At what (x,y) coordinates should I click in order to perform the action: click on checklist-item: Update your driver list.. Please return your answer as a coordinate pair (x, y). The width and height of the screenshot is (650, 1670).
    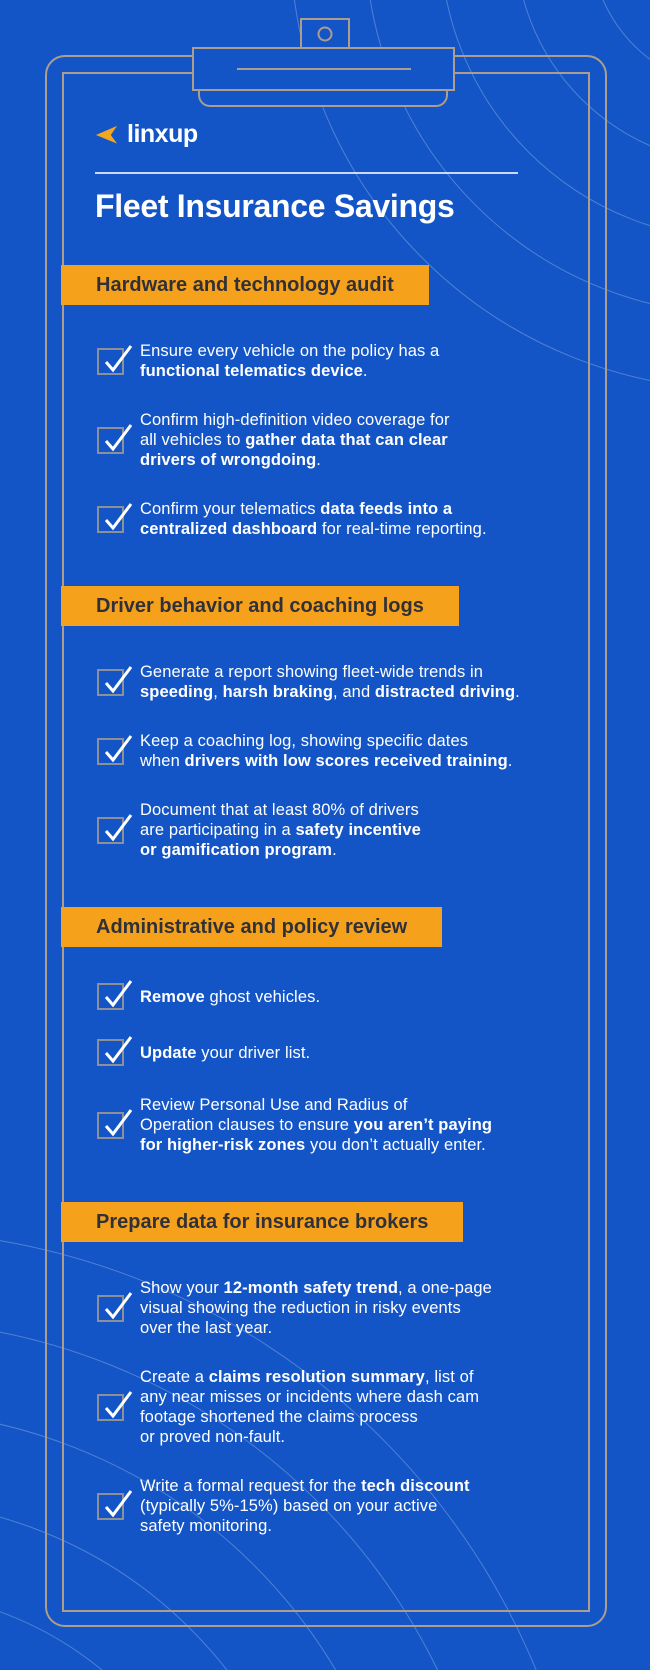
    Looking at the image, I should click on (326, 1051).